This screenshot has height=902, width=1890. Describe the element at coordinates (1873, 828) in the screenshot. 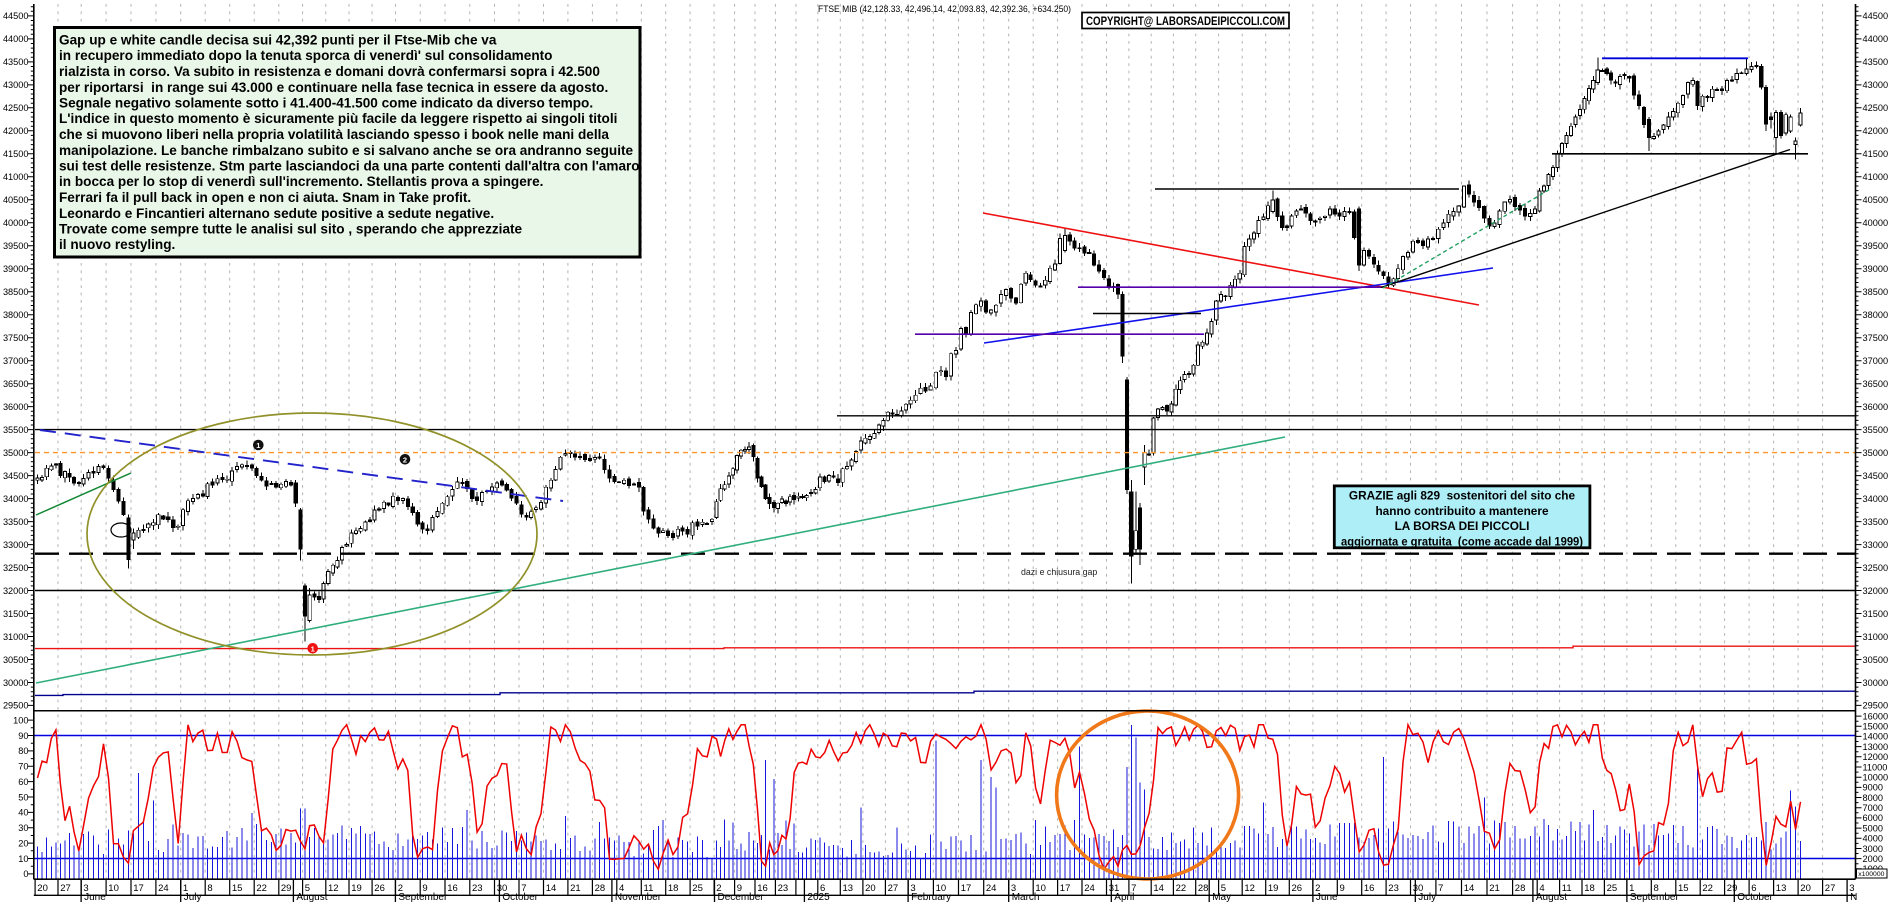

I see `svg-text: 5000` at that location.